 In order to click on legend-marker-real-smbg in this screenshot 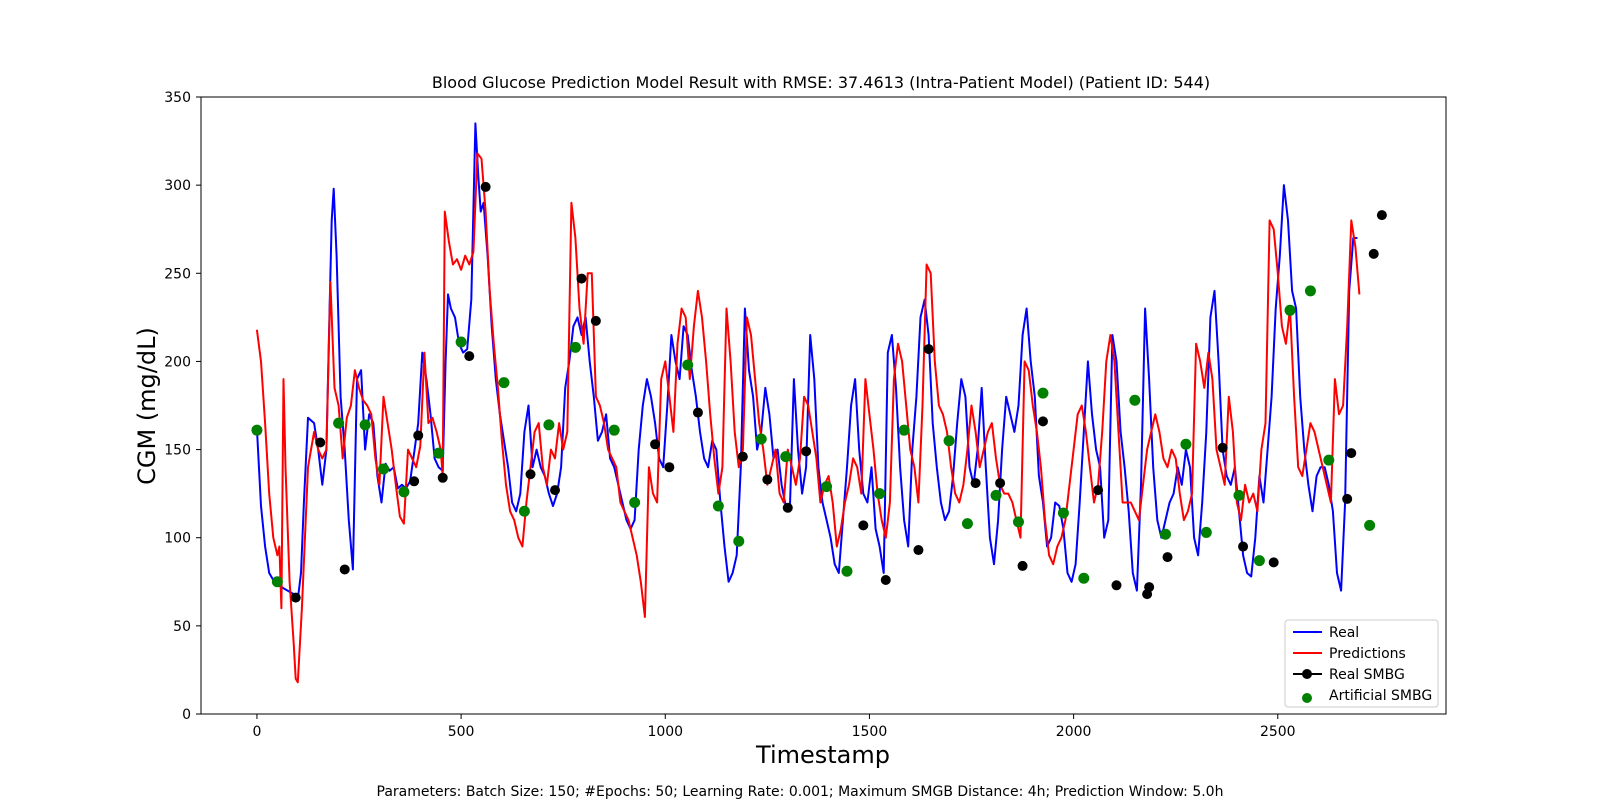, I will do `click(1307, 674)`.